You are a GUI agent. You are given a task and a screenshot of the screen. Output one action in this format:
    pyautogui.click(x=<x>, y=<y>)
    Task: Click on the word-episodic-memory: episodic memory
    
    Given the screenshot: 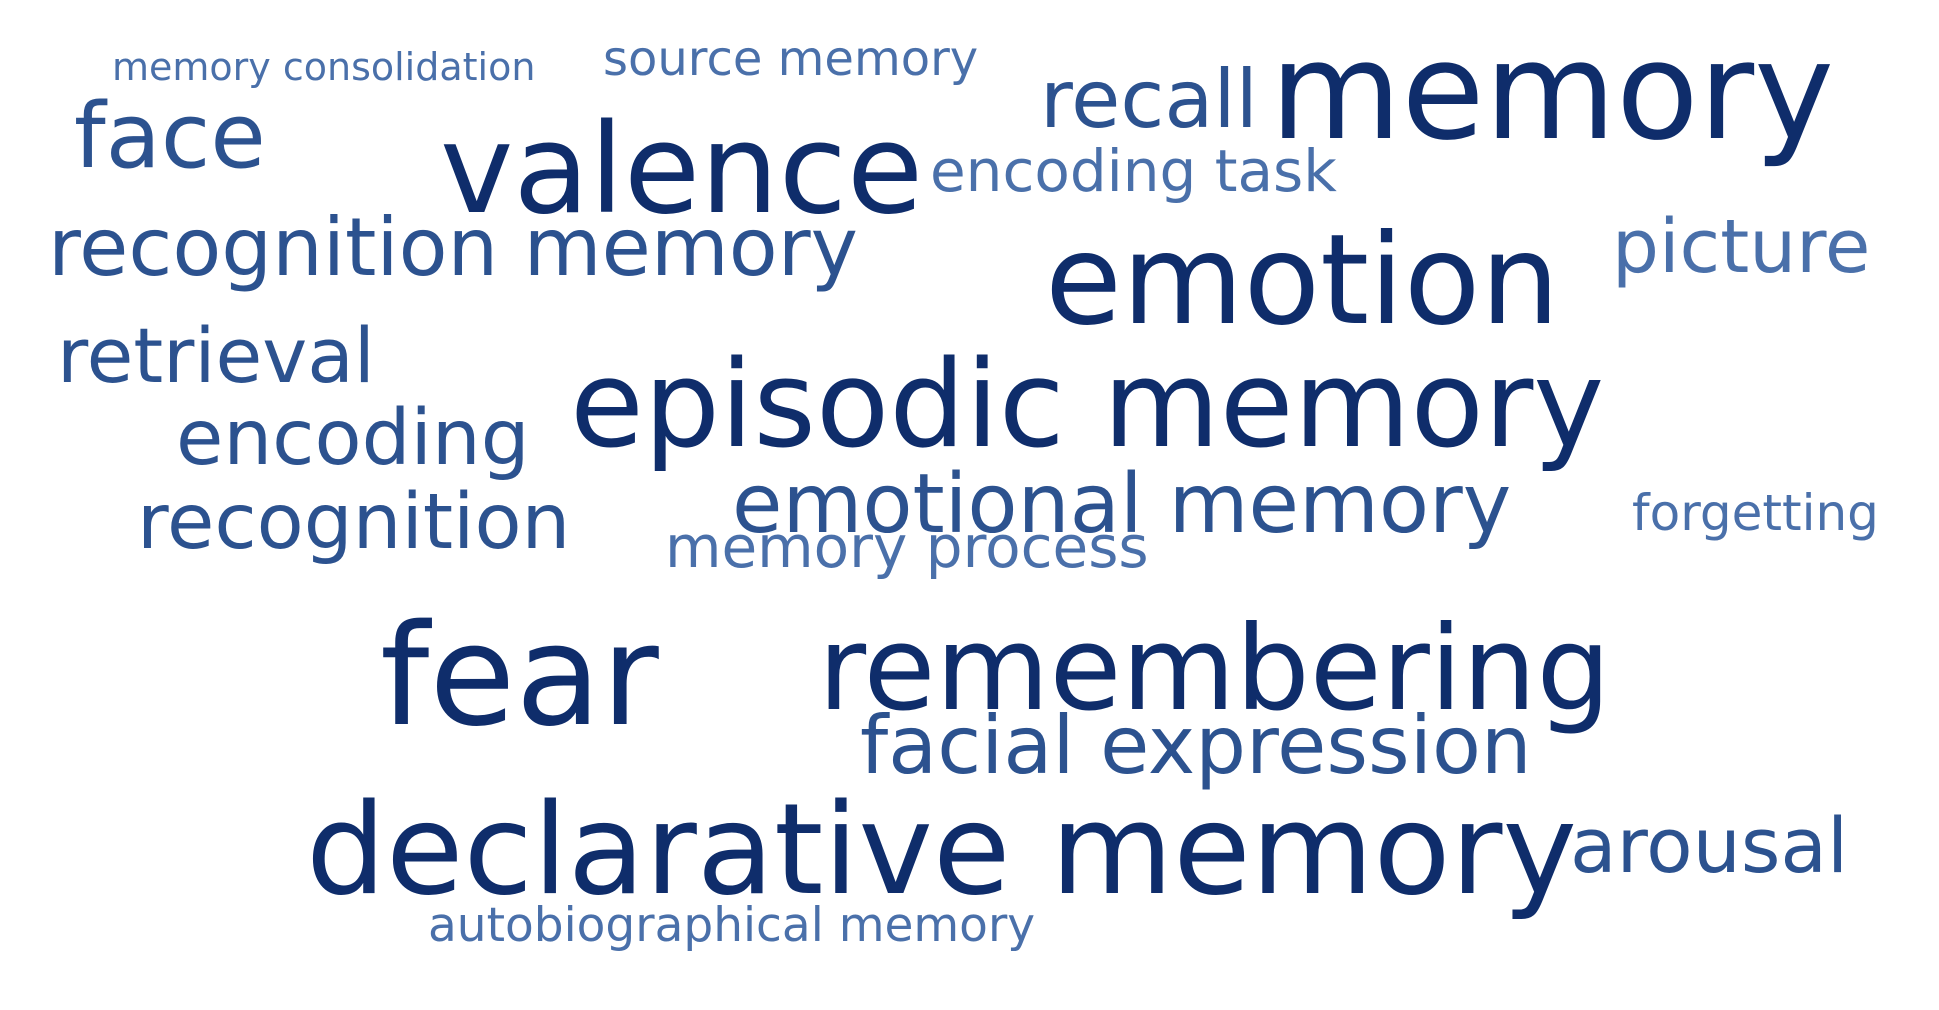 What is the action you would take?
    pyautogui.click(x=1087, y=405)
    